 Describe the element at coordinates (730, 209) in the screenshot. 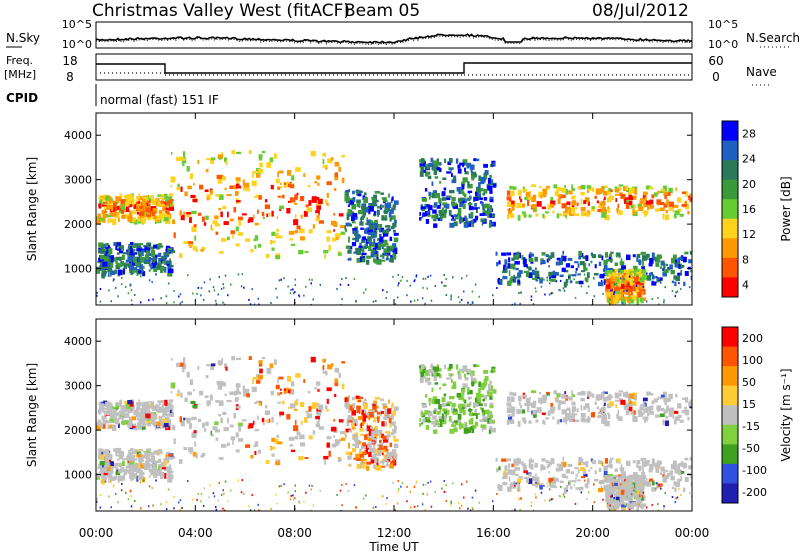

I see `power-colorbar-frame` at that location.